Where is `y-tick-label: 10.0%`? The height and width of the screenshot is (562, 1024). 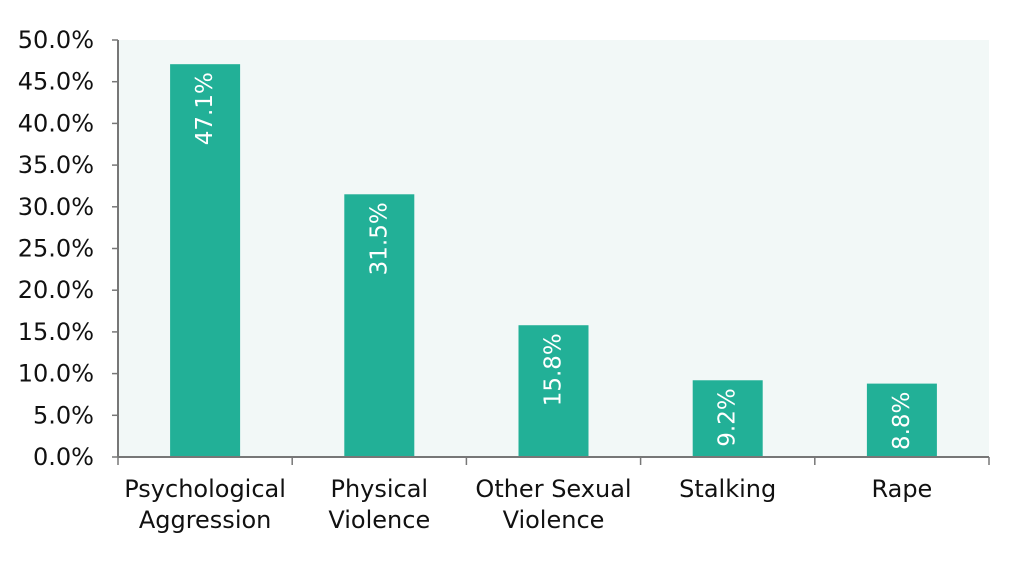 y-tick-label: 10.0% is located at coordinates (56, 374).